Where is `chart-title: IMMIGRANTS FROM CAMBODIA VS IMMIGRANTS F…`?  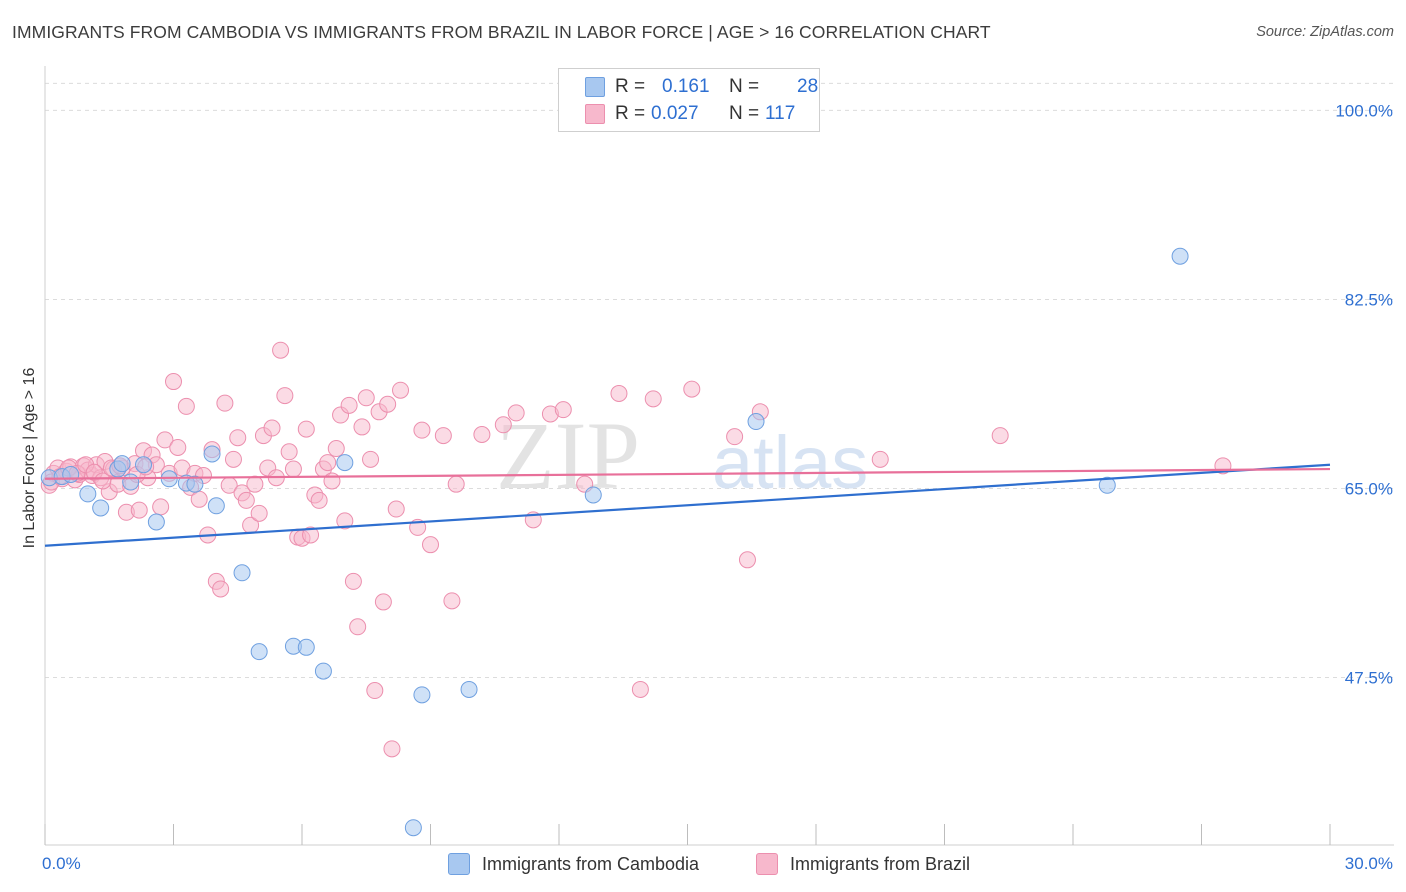 chart-title: IMMIGRANTS FROM CAMBODIA VS IMMIGRANTS F… is located at coordinates (501, 32).